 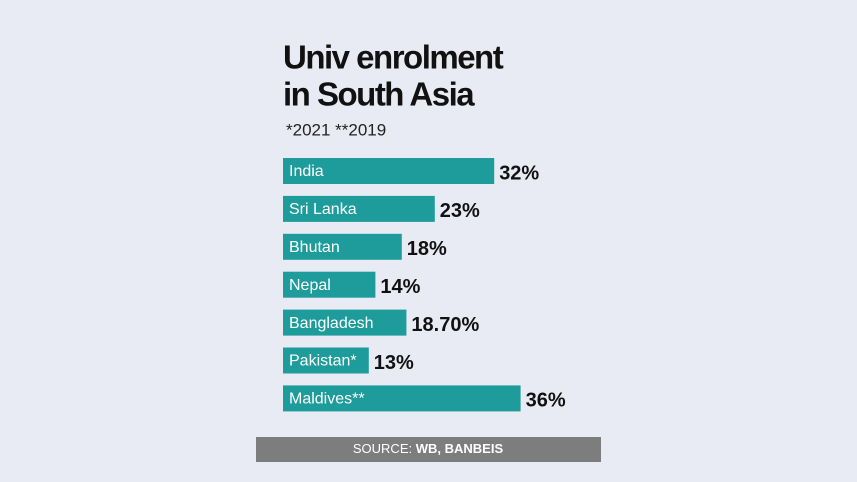 What do you see at coordinates (379, 94) in the screenshot?
I see `chart-title: in South Asia` at bounding box center [379, 94].